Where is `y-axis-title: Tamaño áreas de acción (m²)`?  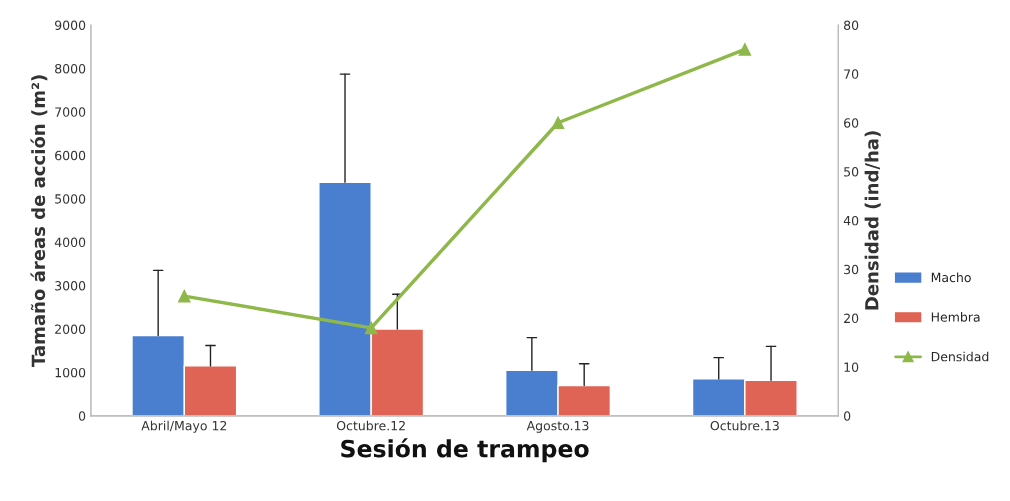
y-axis-title: Tamaño áreas de acción (m²) is located at coordinates (39, 221).